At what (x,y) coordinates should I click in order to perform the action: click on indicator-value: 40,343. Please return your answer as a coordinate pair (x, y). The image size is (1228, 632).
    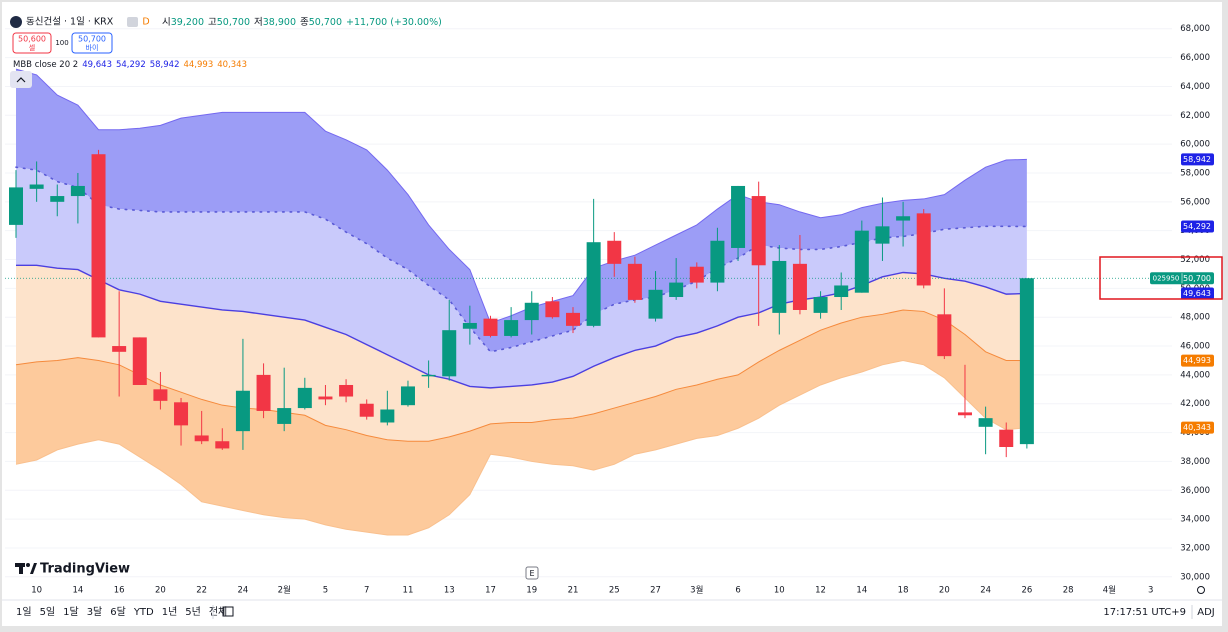
    Looking at the image, I should click on (232, 65).